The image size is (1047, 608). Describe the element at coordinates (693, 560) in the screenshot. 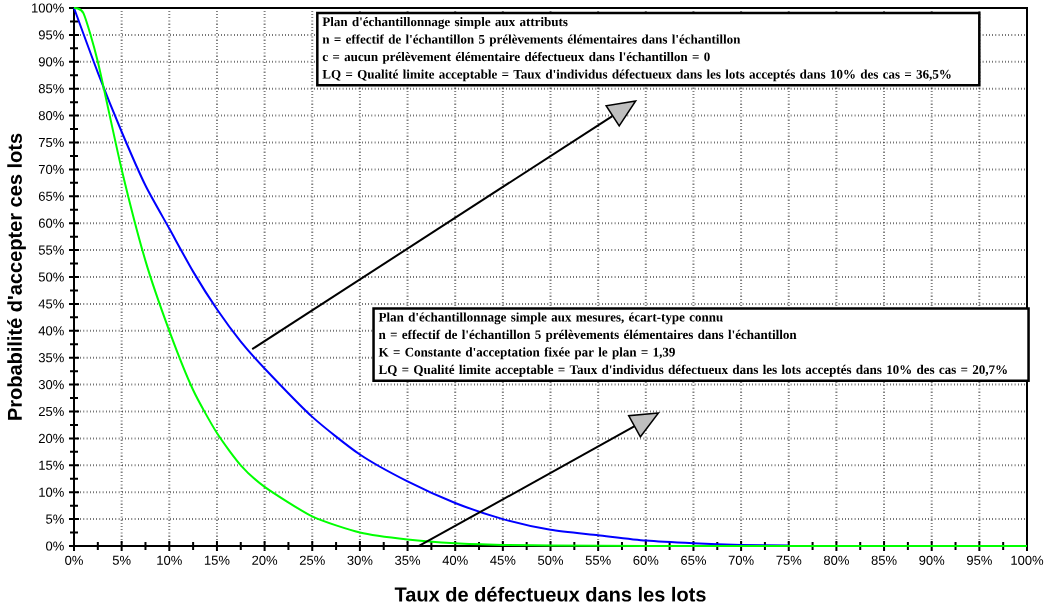

I see `x-tick-label: 65%` at that location.